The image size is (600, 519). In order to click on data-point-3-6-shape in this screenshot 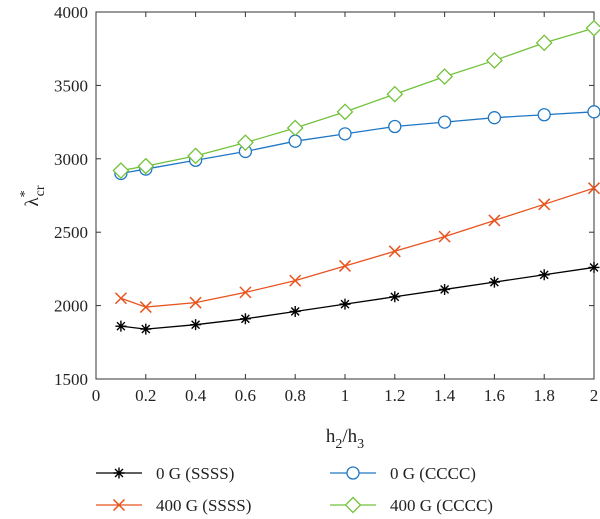, I will do `click(395, 94)`.